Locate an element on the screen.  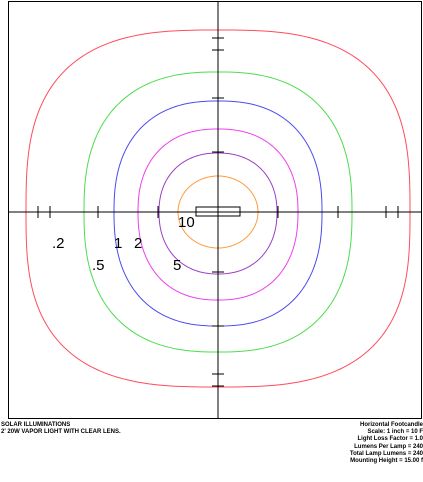
legend-scale: Scale: 1 inch = 10 F is located at coordinates (395, 432).